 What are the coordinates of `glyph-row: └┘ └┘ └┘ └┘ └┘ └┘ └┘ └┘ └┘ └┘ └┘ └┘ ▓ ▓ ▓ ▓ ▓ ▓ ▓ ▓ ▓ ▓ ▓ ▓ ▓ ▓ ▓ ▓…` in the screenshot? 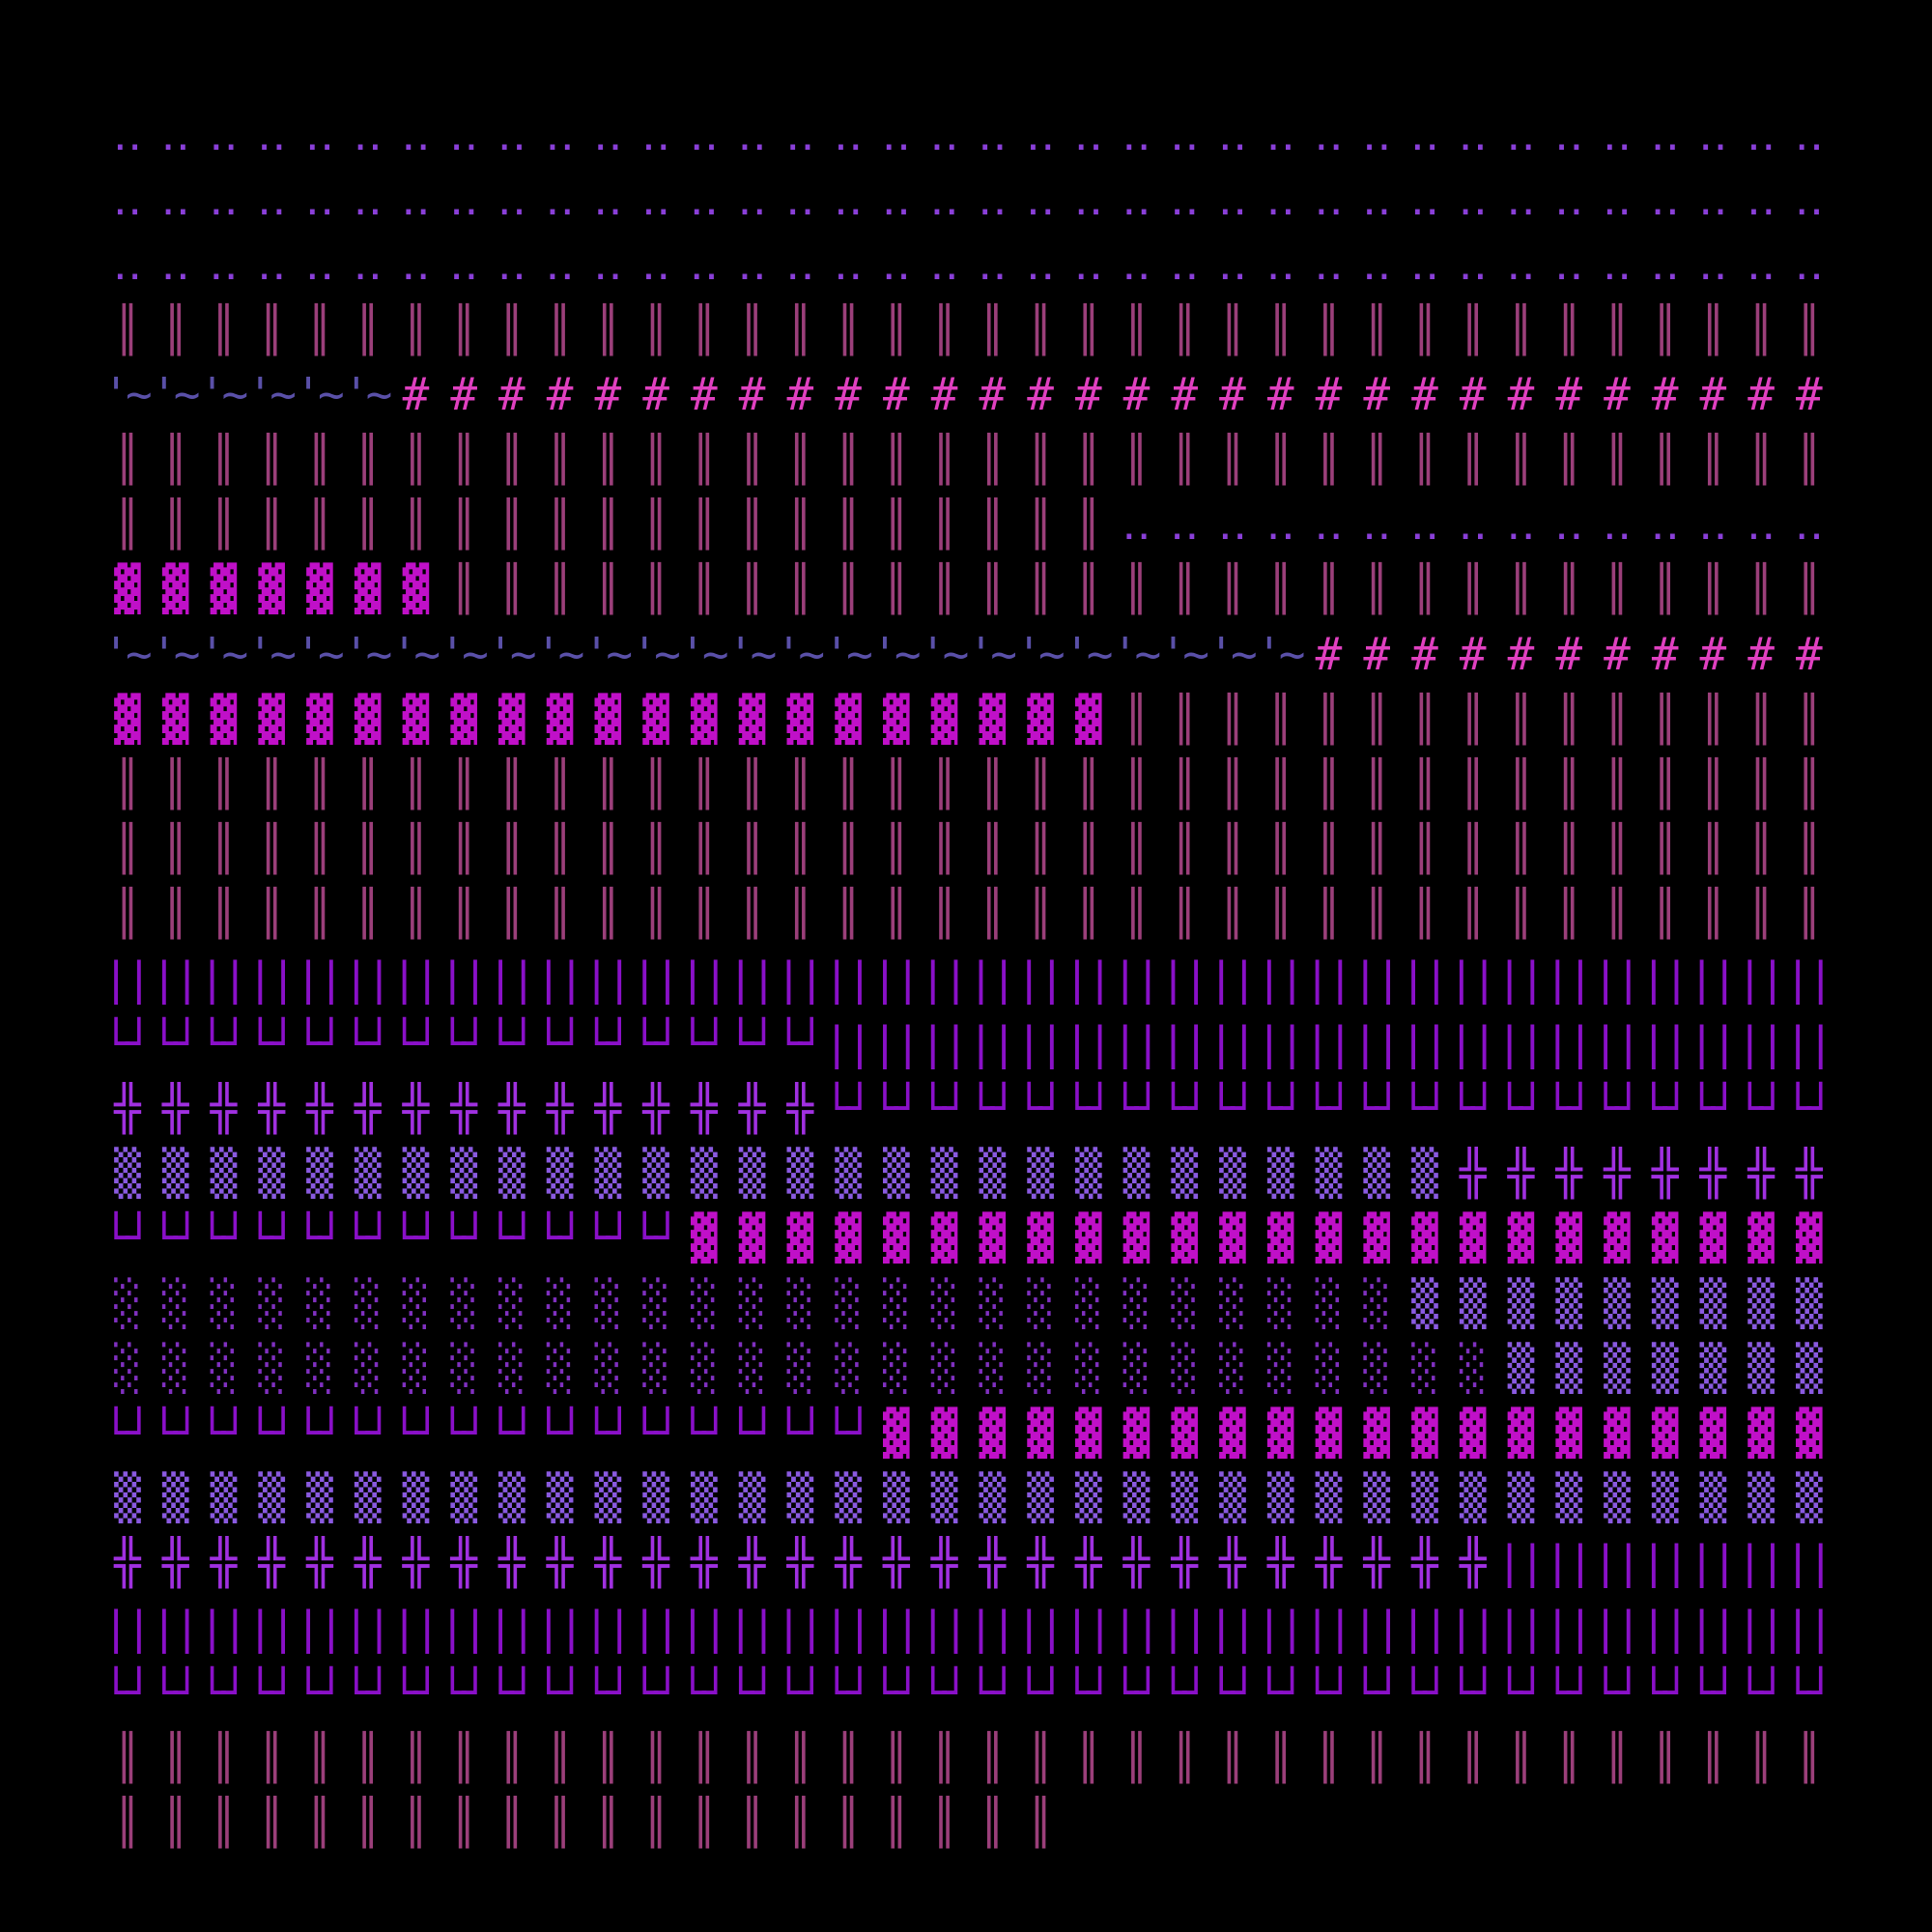 It's located at (968, 1237).